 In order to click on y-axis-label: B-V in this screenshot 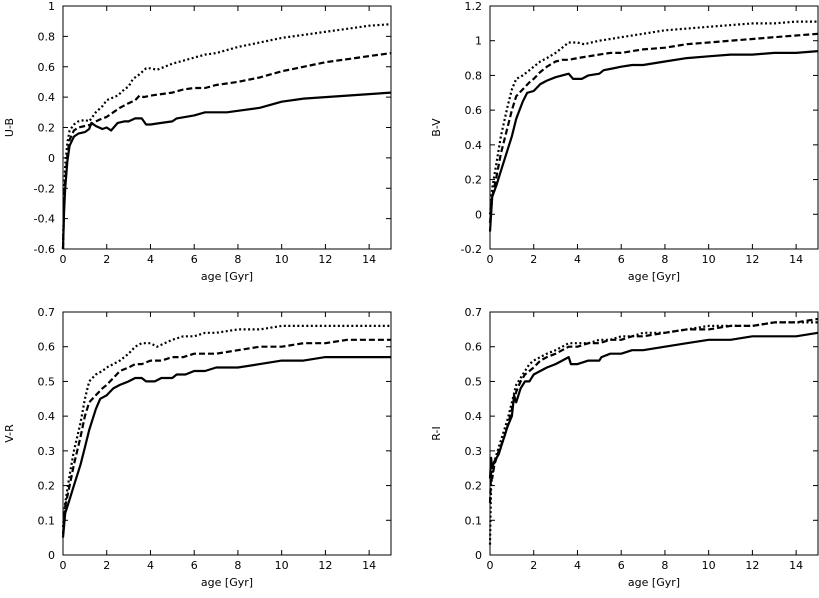, I will do `click(436, 127)`.